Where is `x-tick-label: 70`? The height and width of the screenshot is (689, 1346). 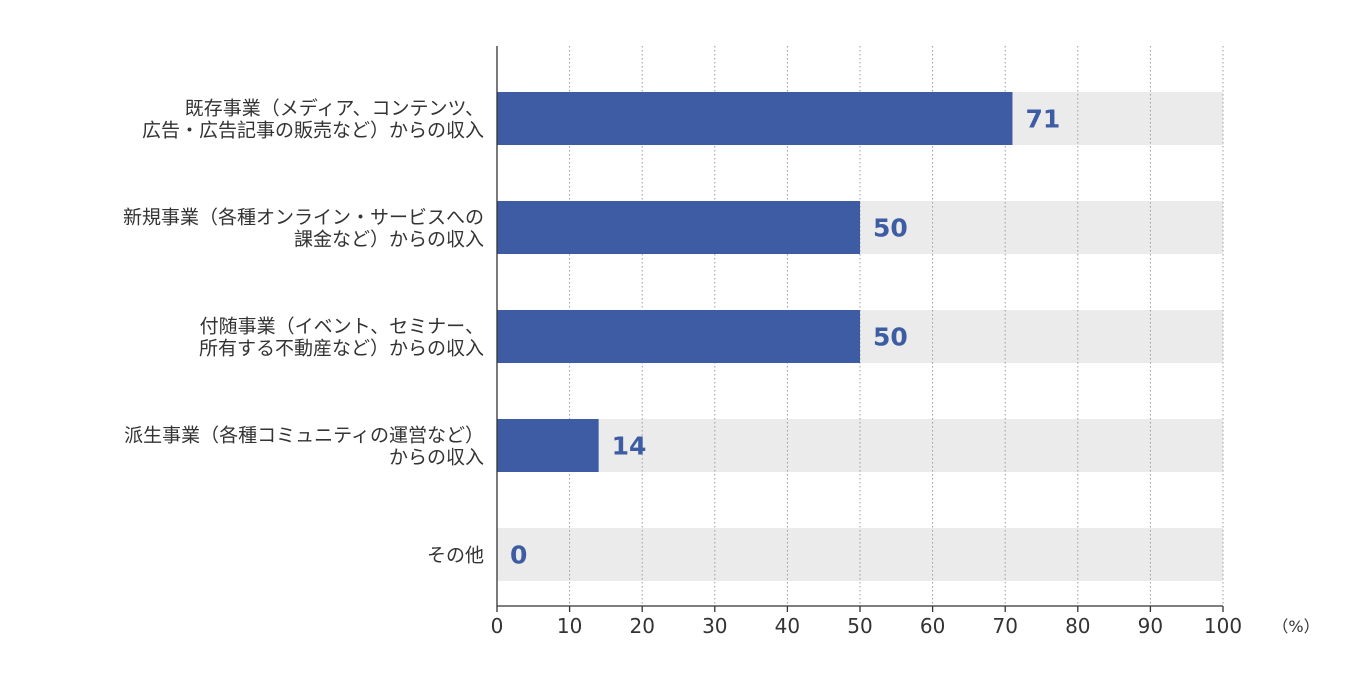 x-tick-label: 70 is located at coordinates (1004, 626).